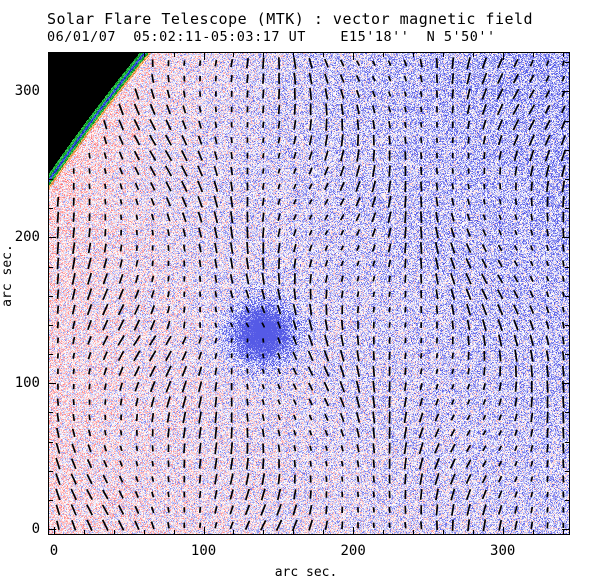 The height and width of the screenshot is (585, 612). Describe the element at coordinates (306, 572) in the screenshot. I see `x-axis-title: arc sec.` at that location.